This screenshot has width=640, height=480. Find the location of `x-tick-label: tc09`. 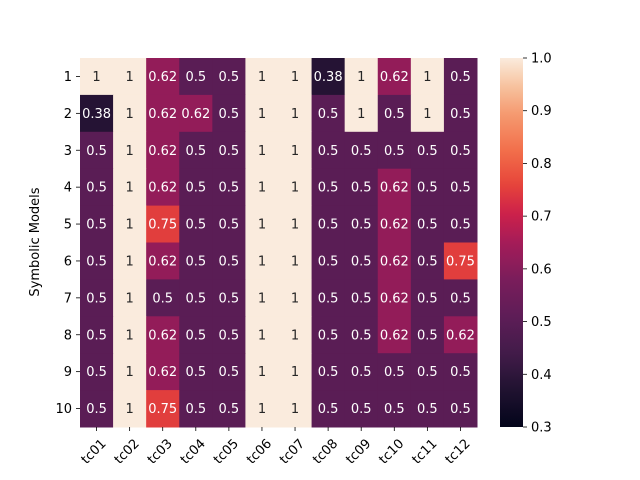

x-tick-label: tc09 is located at coordinates (358, 451).